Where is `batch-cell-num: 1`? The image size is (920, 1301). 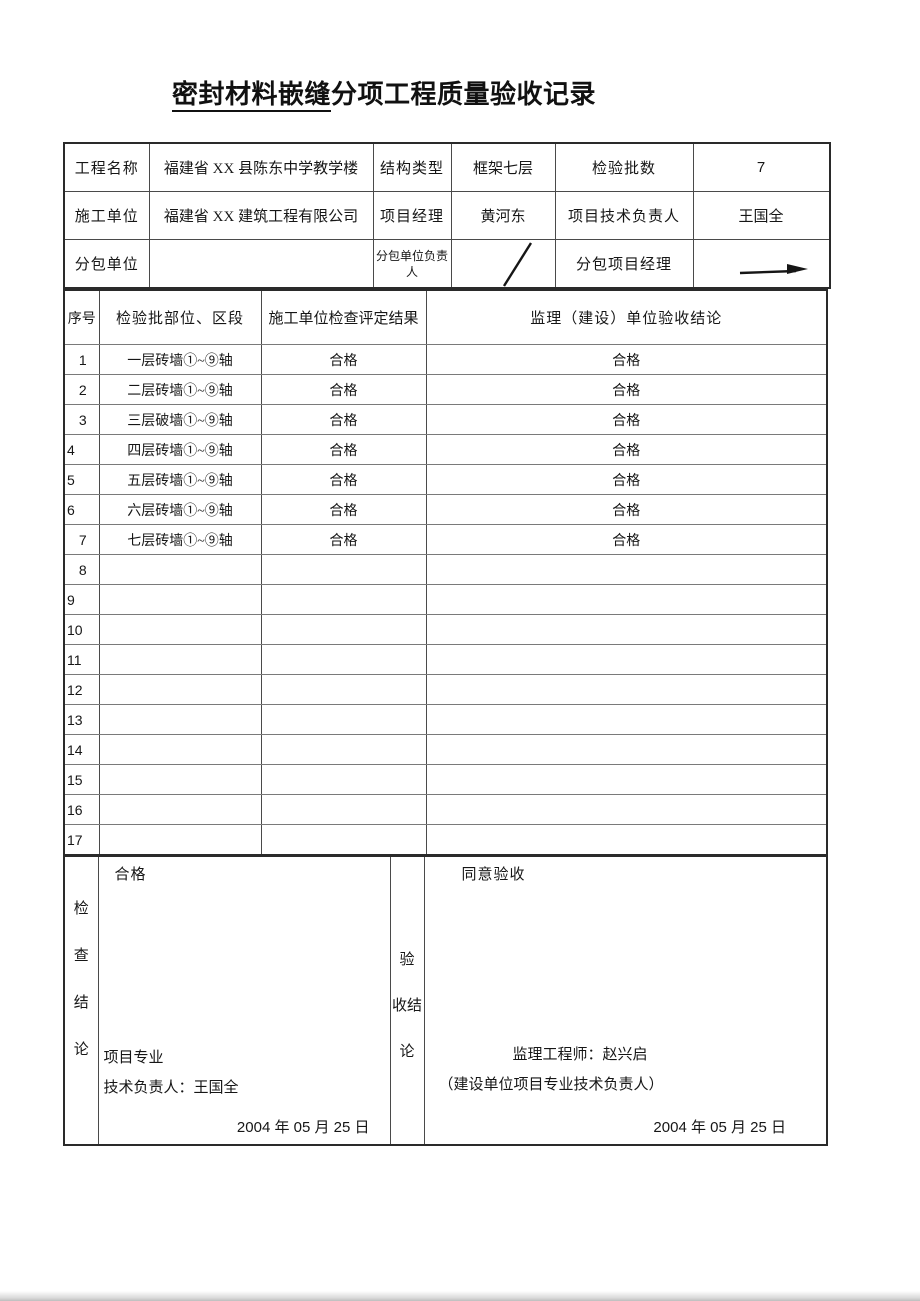 batch-cell-num: 1 is located at coordinates (81, 359).